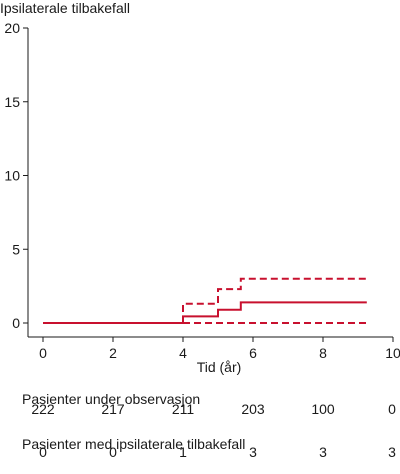 The image size is (400, 474). Describe the element at coordinates (111, 399) in the screenshot. I see `table-title-observation: Pasienter under observasjon` at that location.